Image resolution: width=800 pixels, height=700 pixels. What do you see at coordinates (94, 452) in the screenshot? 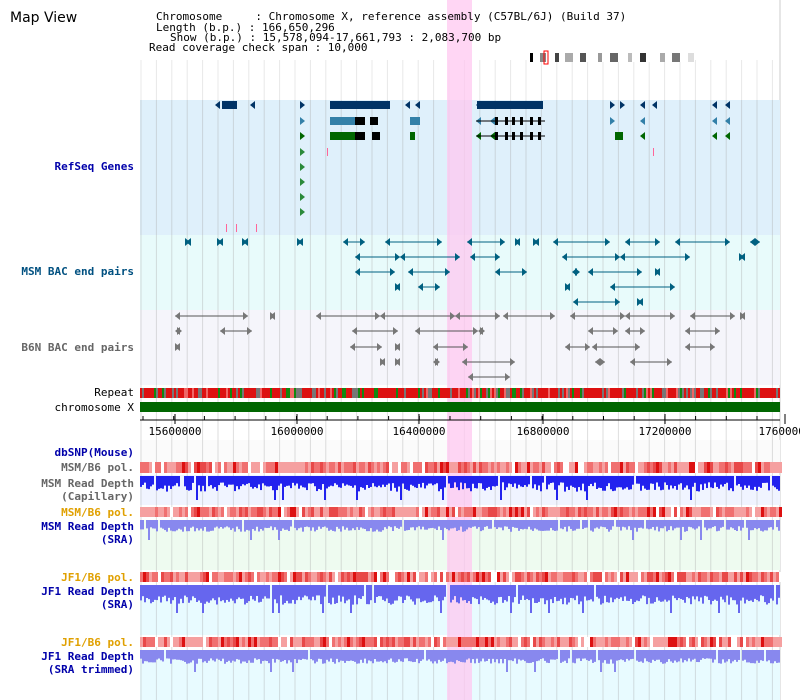
I see `track-label-dbsnp: dbSNP(Mouse)` at bounding box center [94, 452].